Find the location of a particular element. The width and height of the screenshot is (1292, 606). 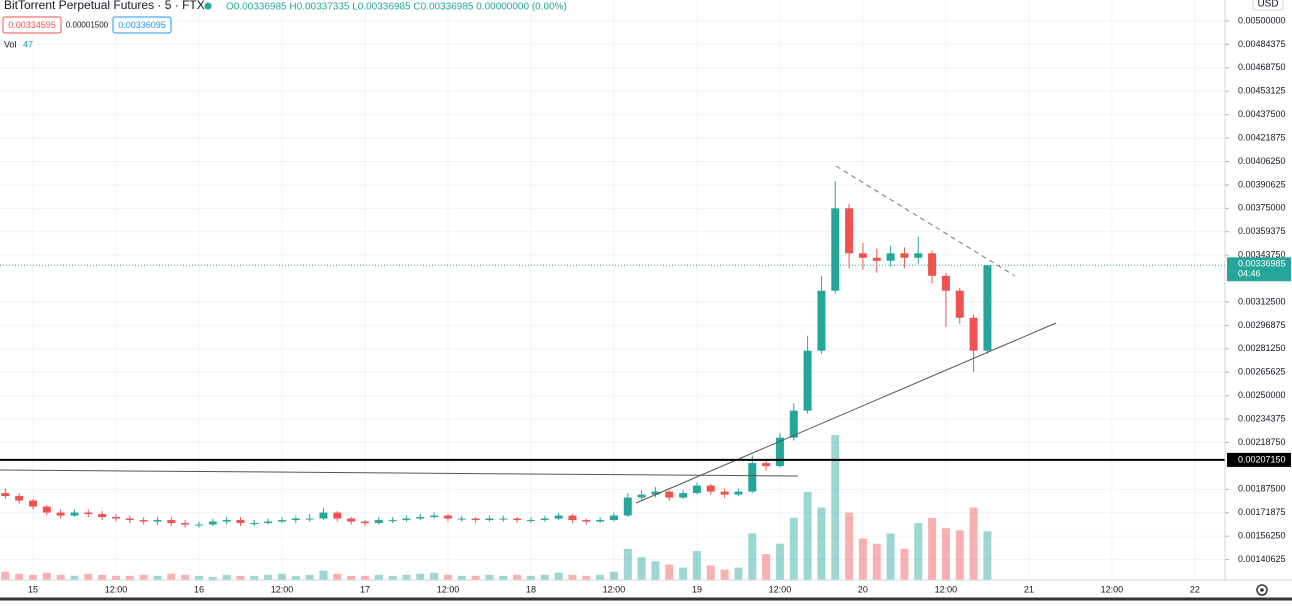

level-label-box is located at coordinates (1259, 459).